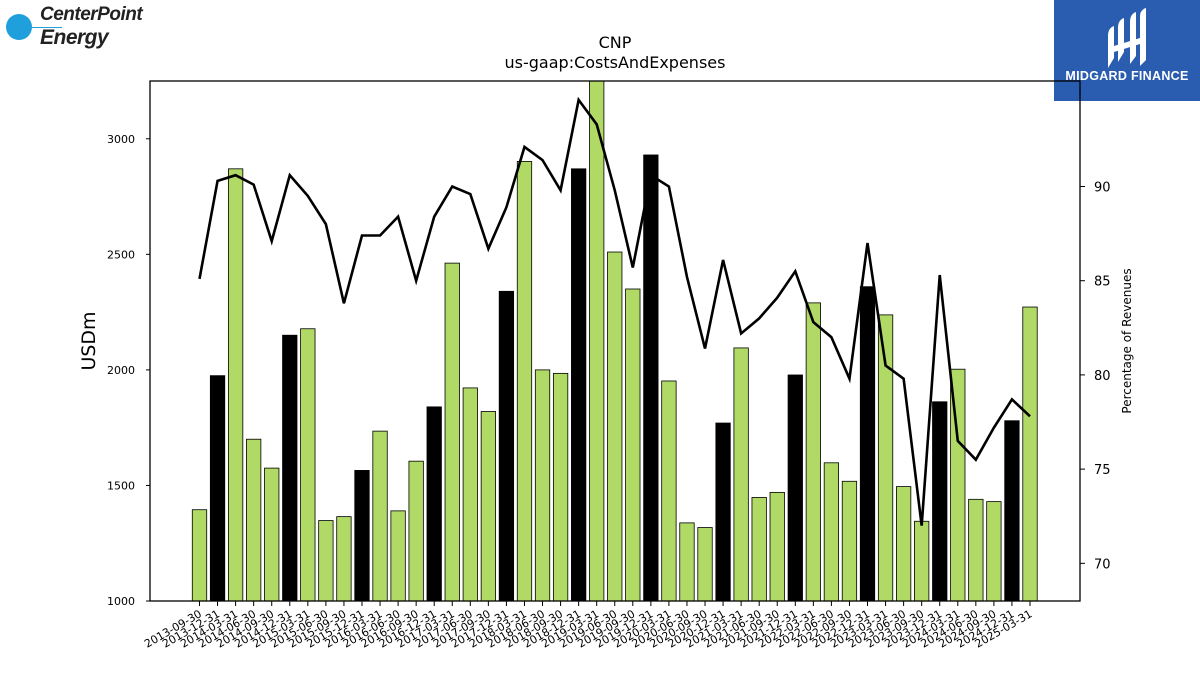  What do you see at coordinates (615, 42) in the screenshot?
I see `chart-title: CNP` at bounding box center [615, 42].